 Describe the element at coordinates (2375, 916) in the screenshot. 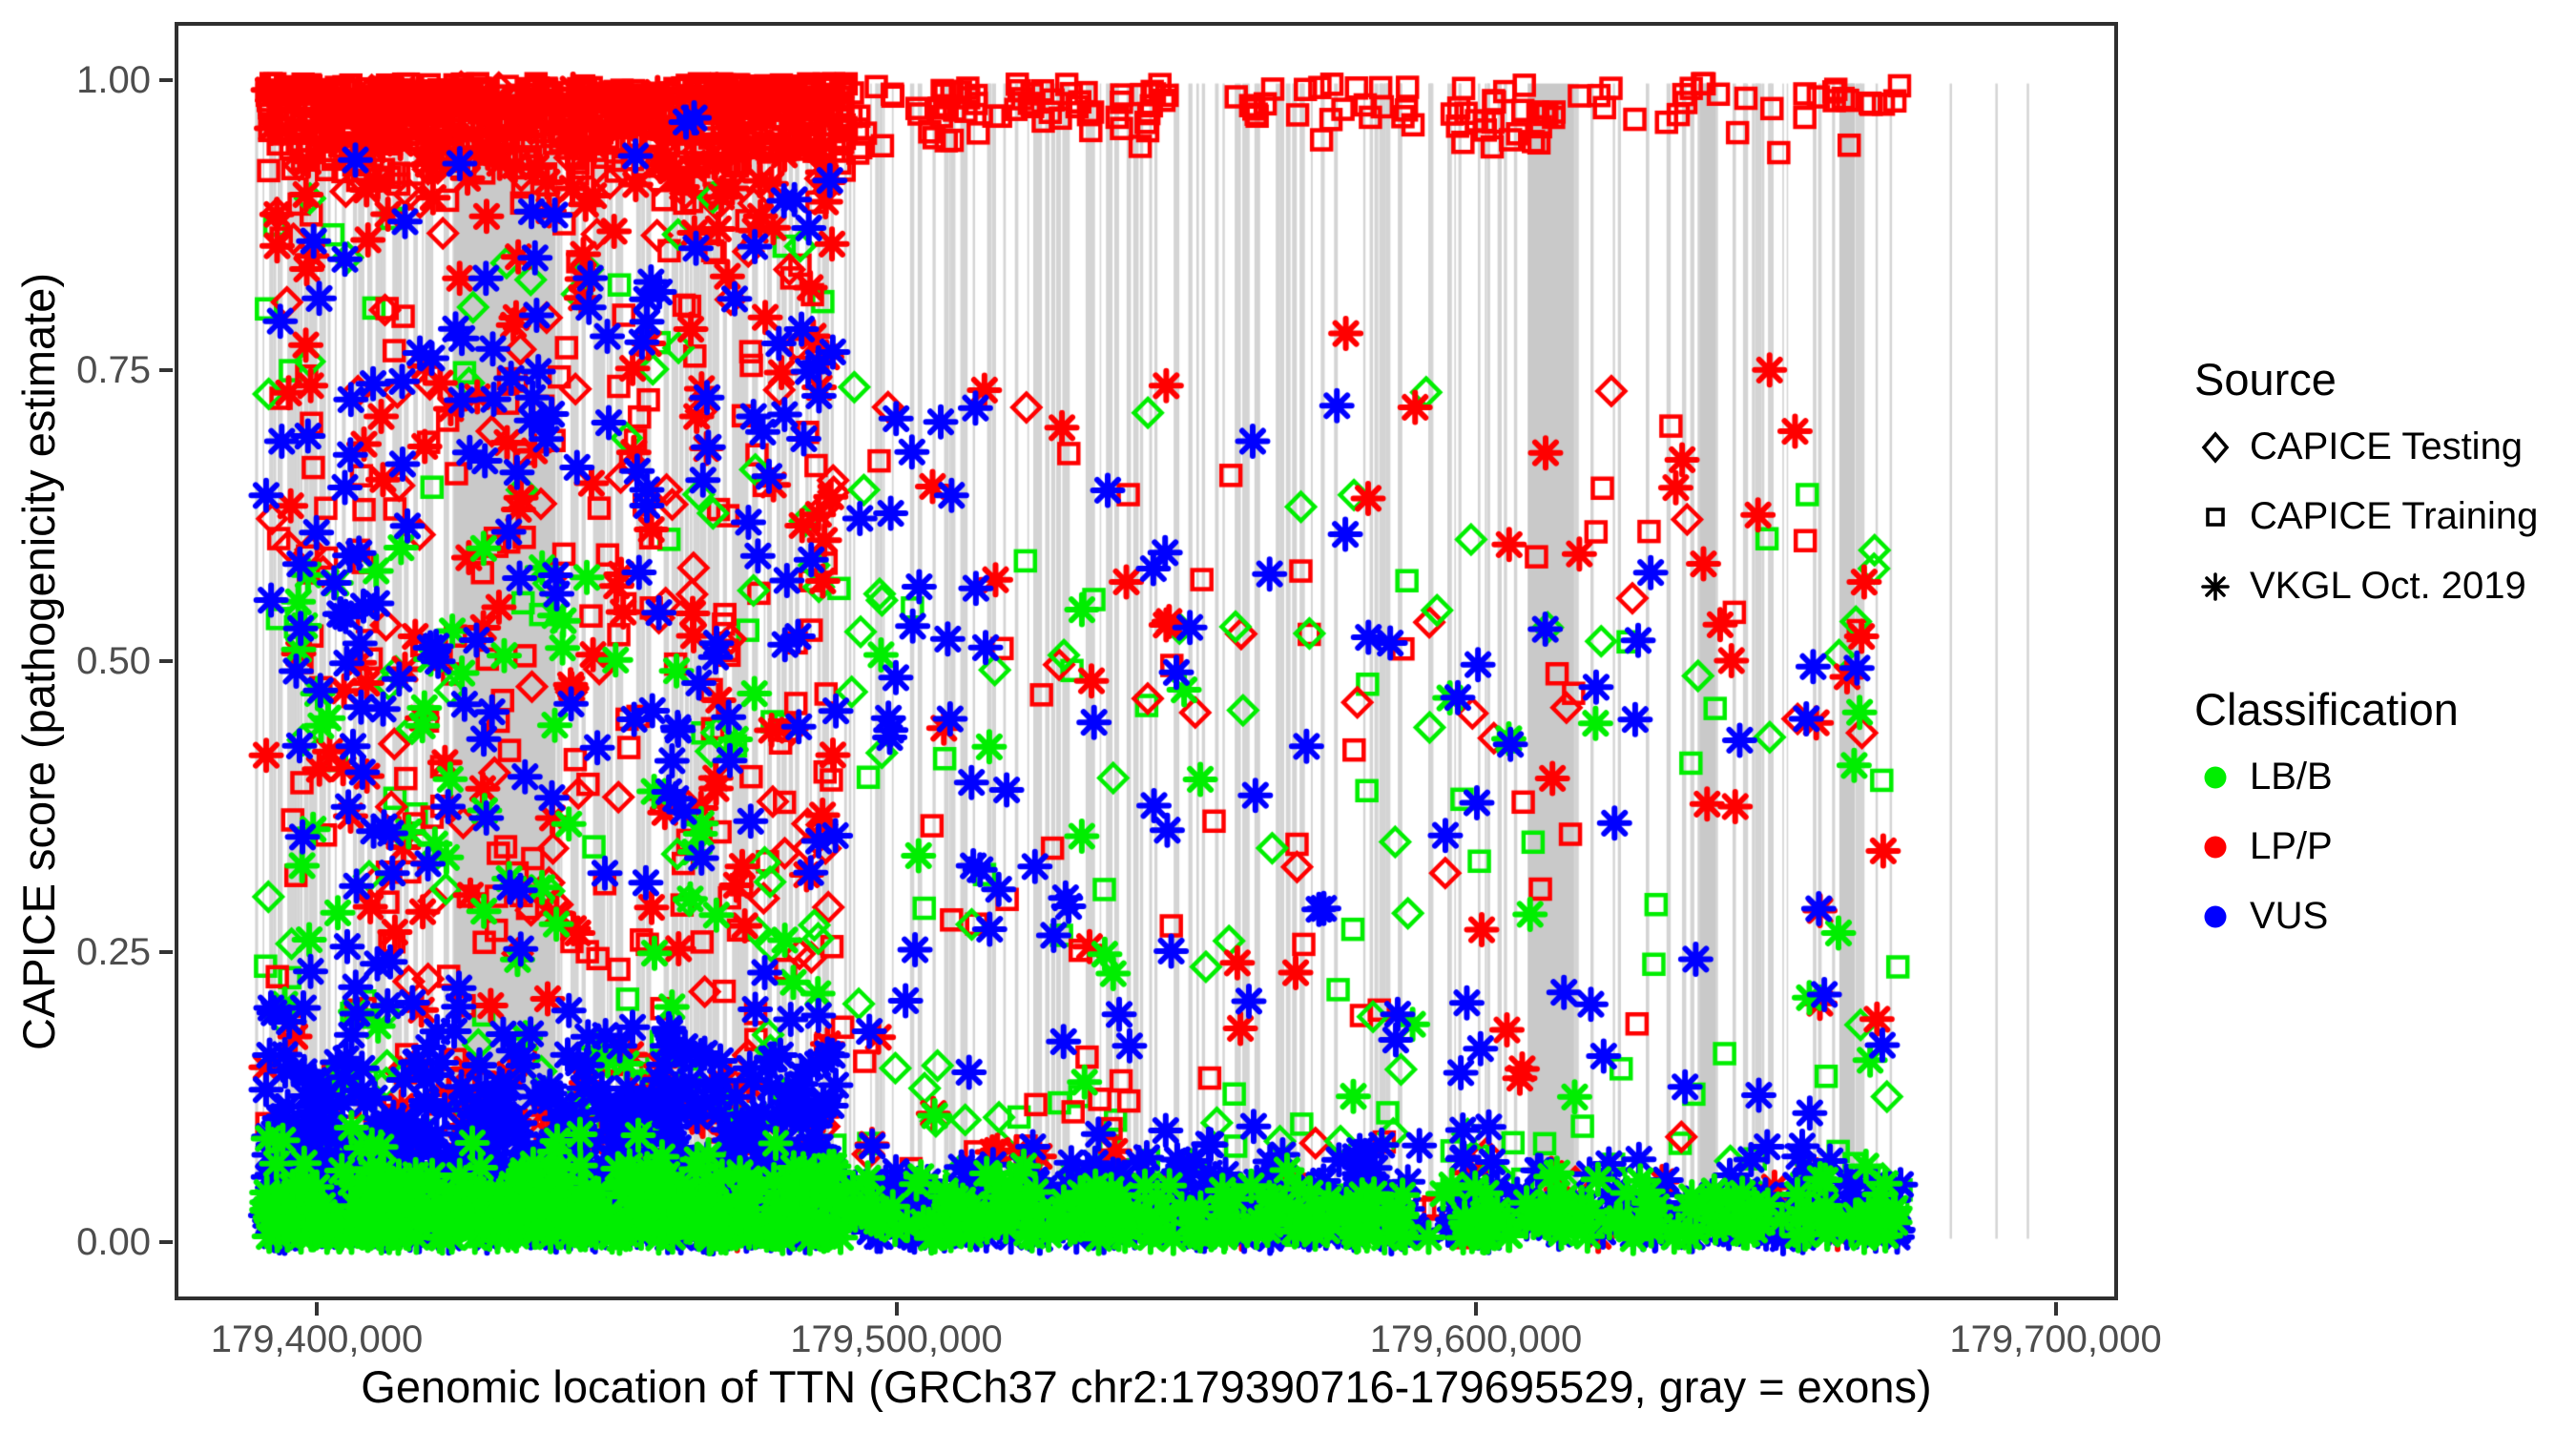

I see `legend-item-vus: VUS` at that location.